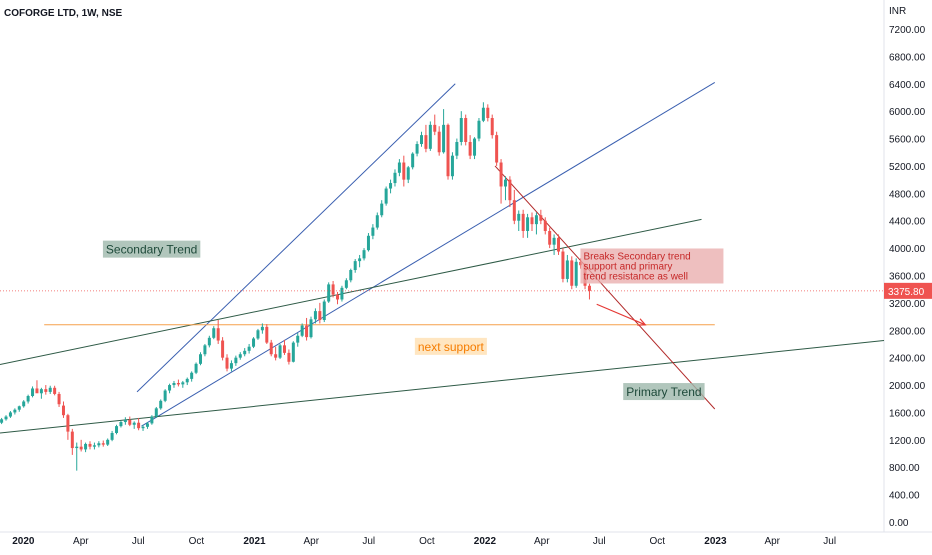 Image resolution: width=932 pixels, height=555 pixels. Describe the element at coordinates (907, 304) in the screenshot. I see `y-tick-label: 3200.00` at that location.